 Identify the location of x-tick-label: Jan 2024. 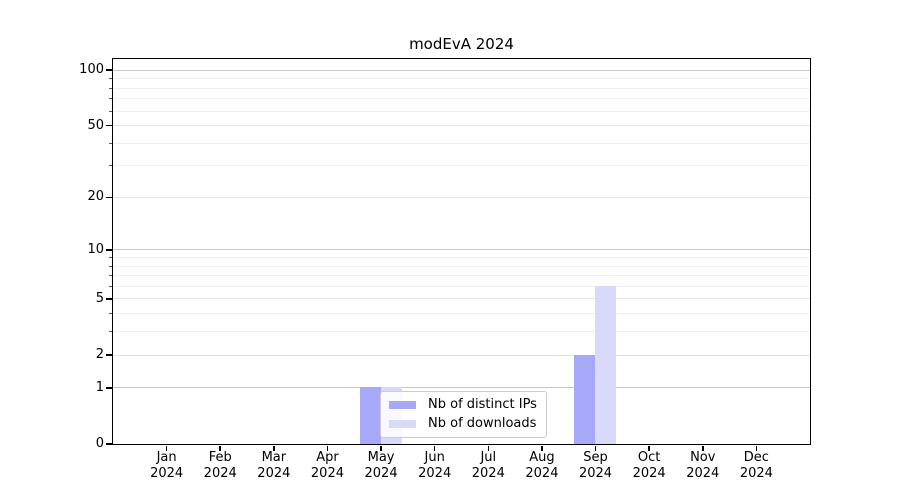
(167, 465).